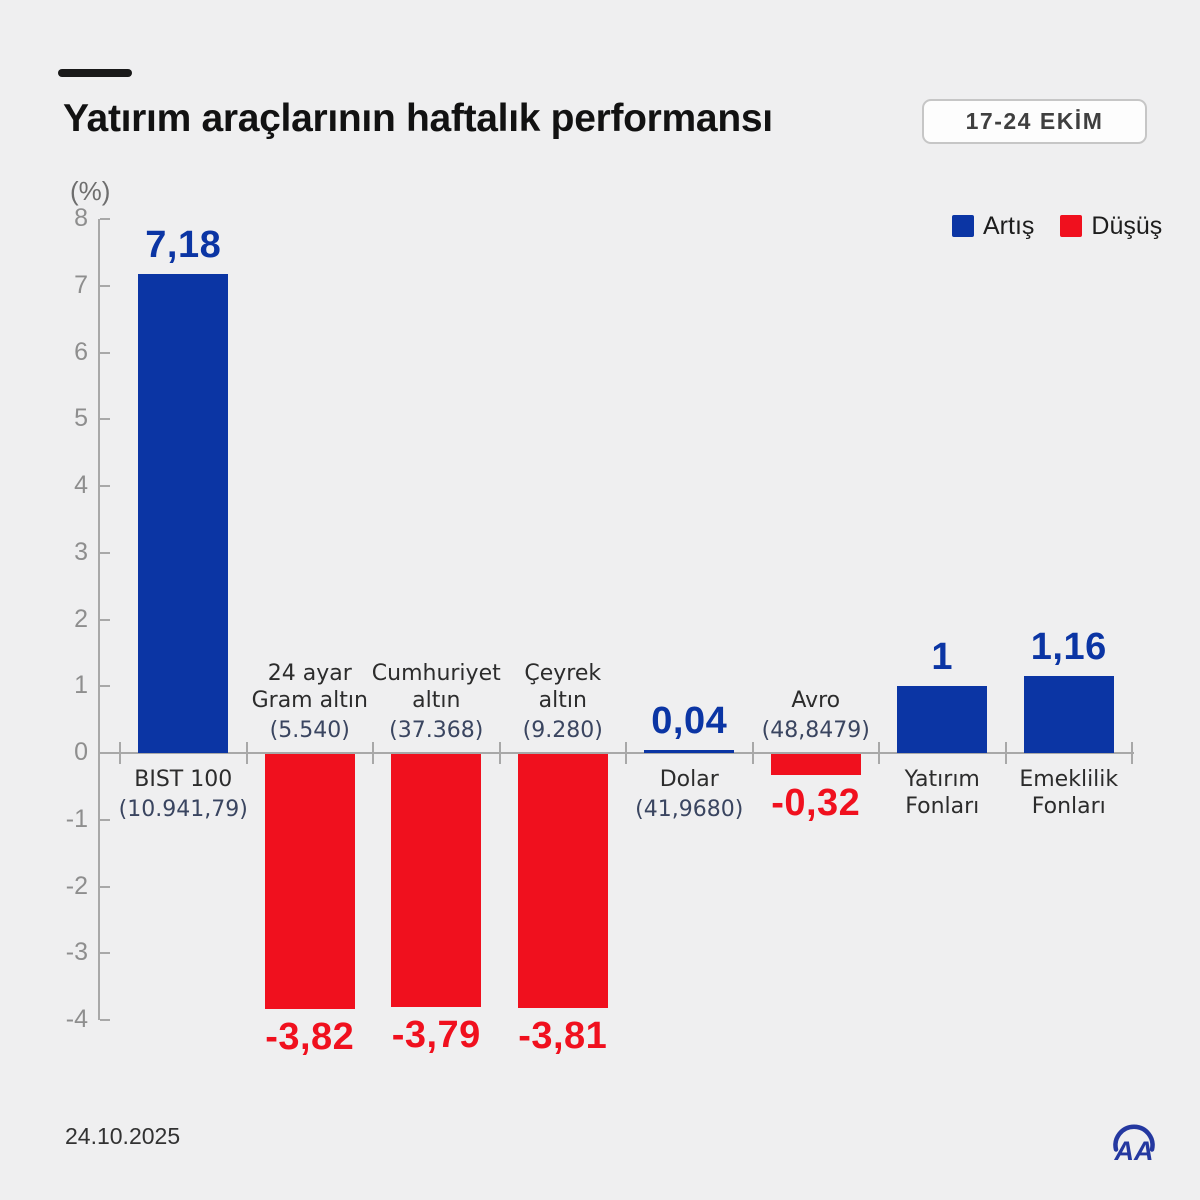 The image size is (1200, 1200). Describe the element at coordinates (436, 730) in the screenshot. I see `category-detail: (37.368)` at that location.